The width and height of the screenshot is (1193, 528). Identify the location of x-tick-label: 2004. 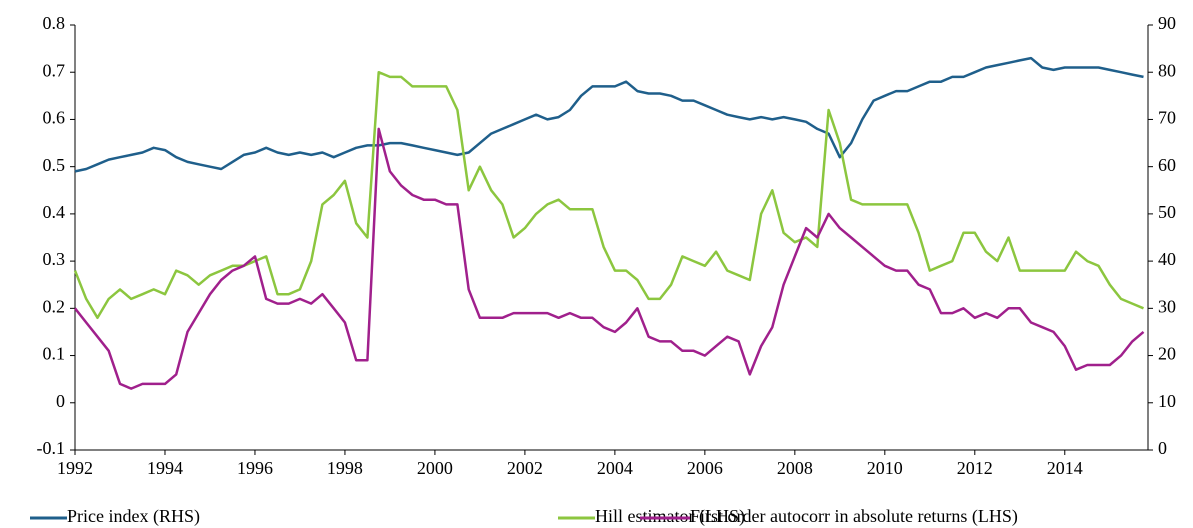
(615, 468).